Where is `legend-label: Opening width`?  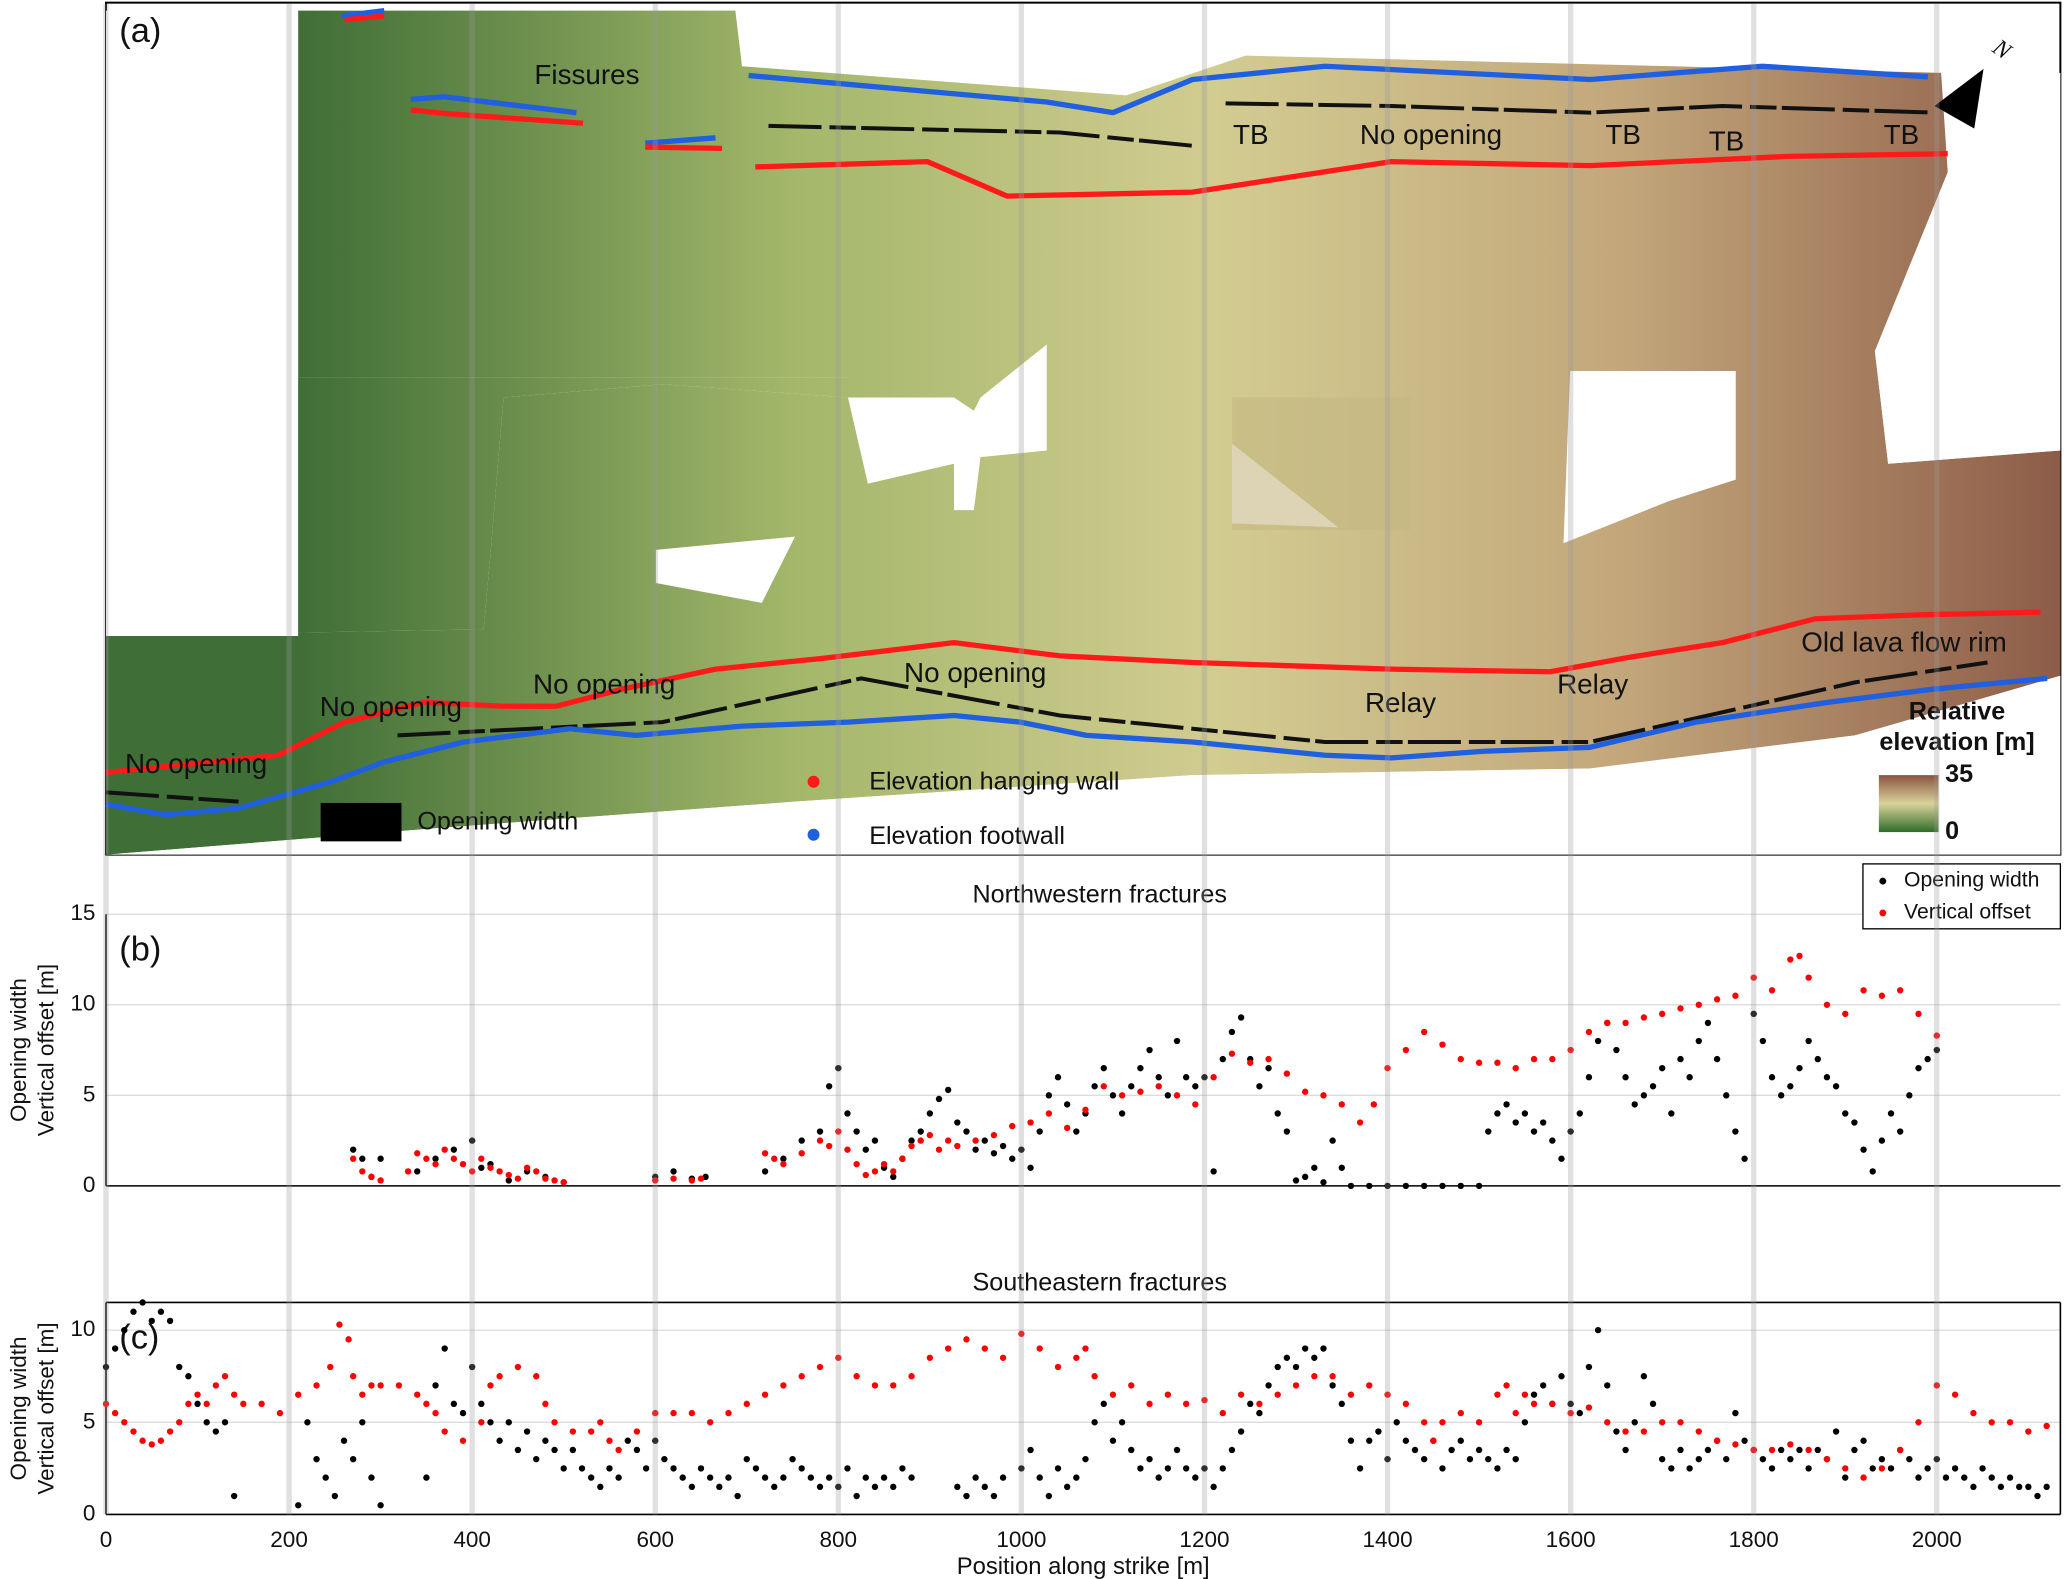
legend-label: Opening width is located at coordinates (497, 821).